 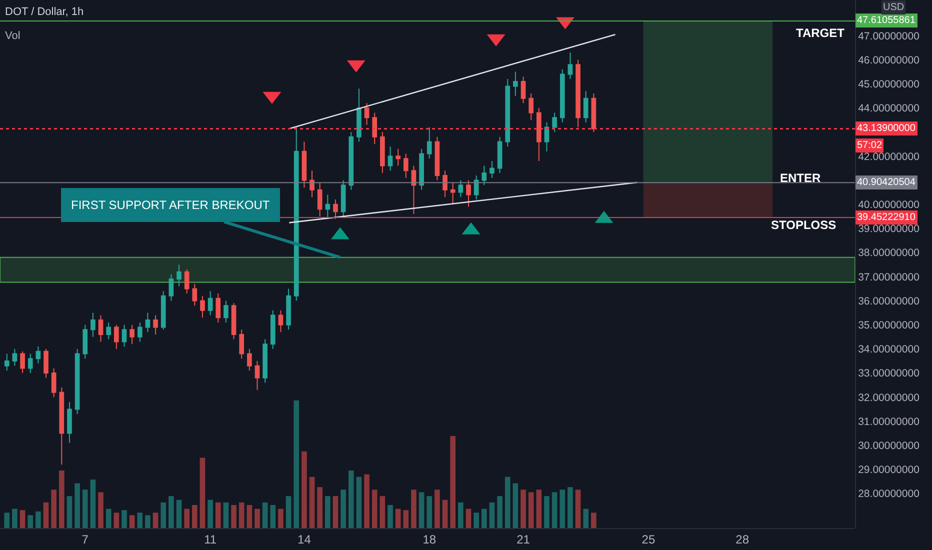 What do you see at coordinates (889, 36) in the screenshot?
I see `y-tick-label: 47.00000000` at bounding box center [889, 36].